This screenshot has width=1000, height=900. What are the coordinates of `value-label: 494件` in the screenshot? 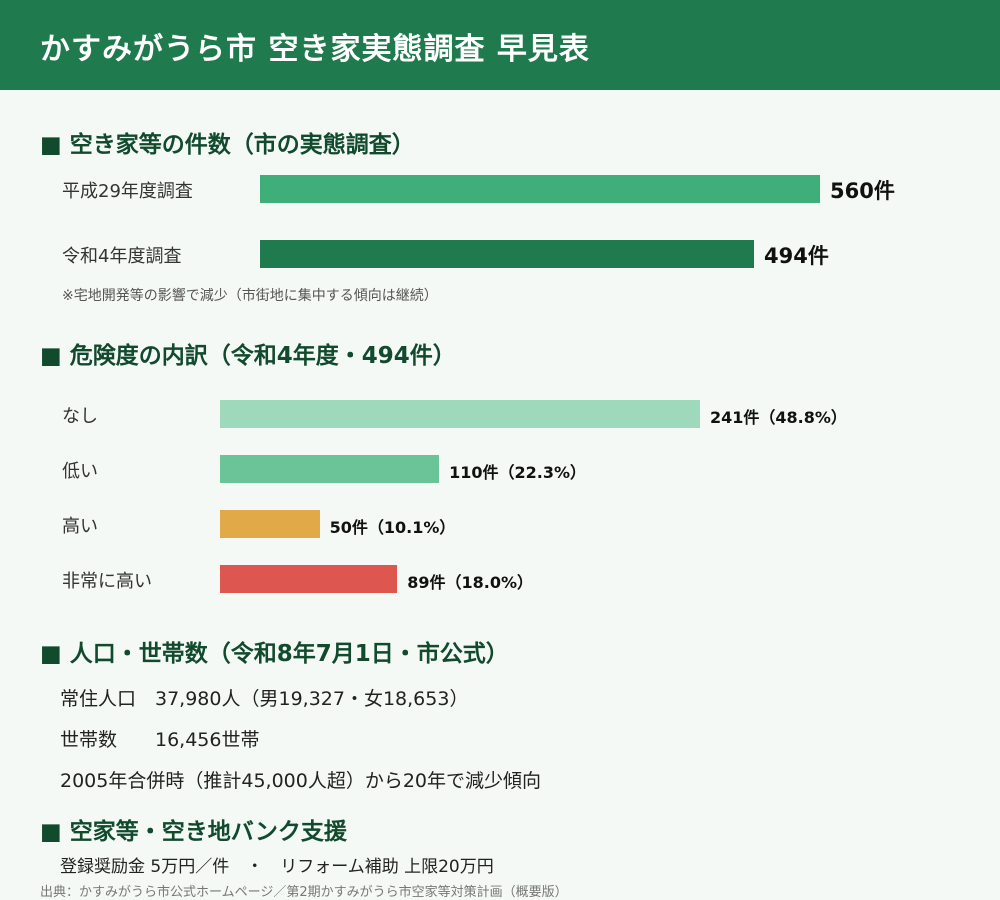 It's located at (796, 256).